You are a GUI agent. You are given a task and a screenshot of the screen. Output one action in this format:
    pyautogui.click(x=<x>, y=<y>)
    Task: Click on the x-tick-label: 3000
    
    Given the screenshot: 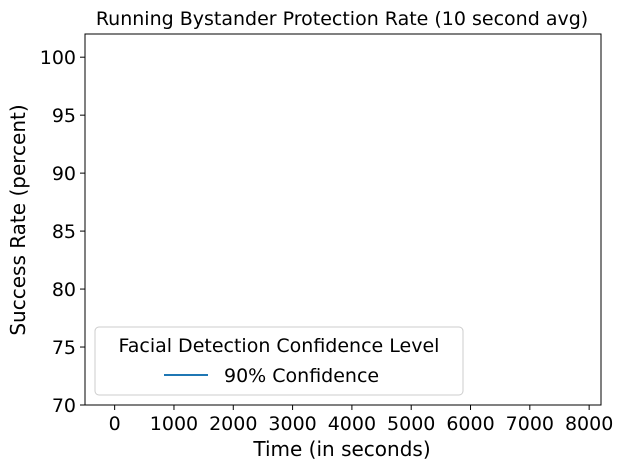 What is the action you would take?
    pyautogui.click(x=292, y=424)
    